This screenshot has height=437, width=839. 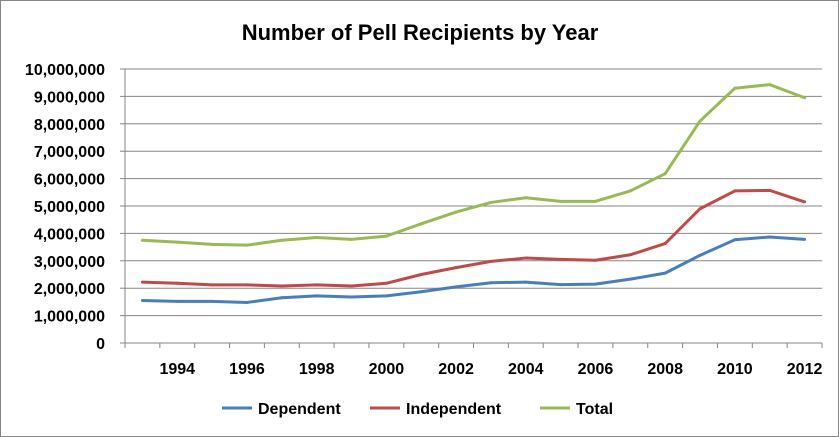 I want to click on series-line-dependent, so click(x=473, y=269).